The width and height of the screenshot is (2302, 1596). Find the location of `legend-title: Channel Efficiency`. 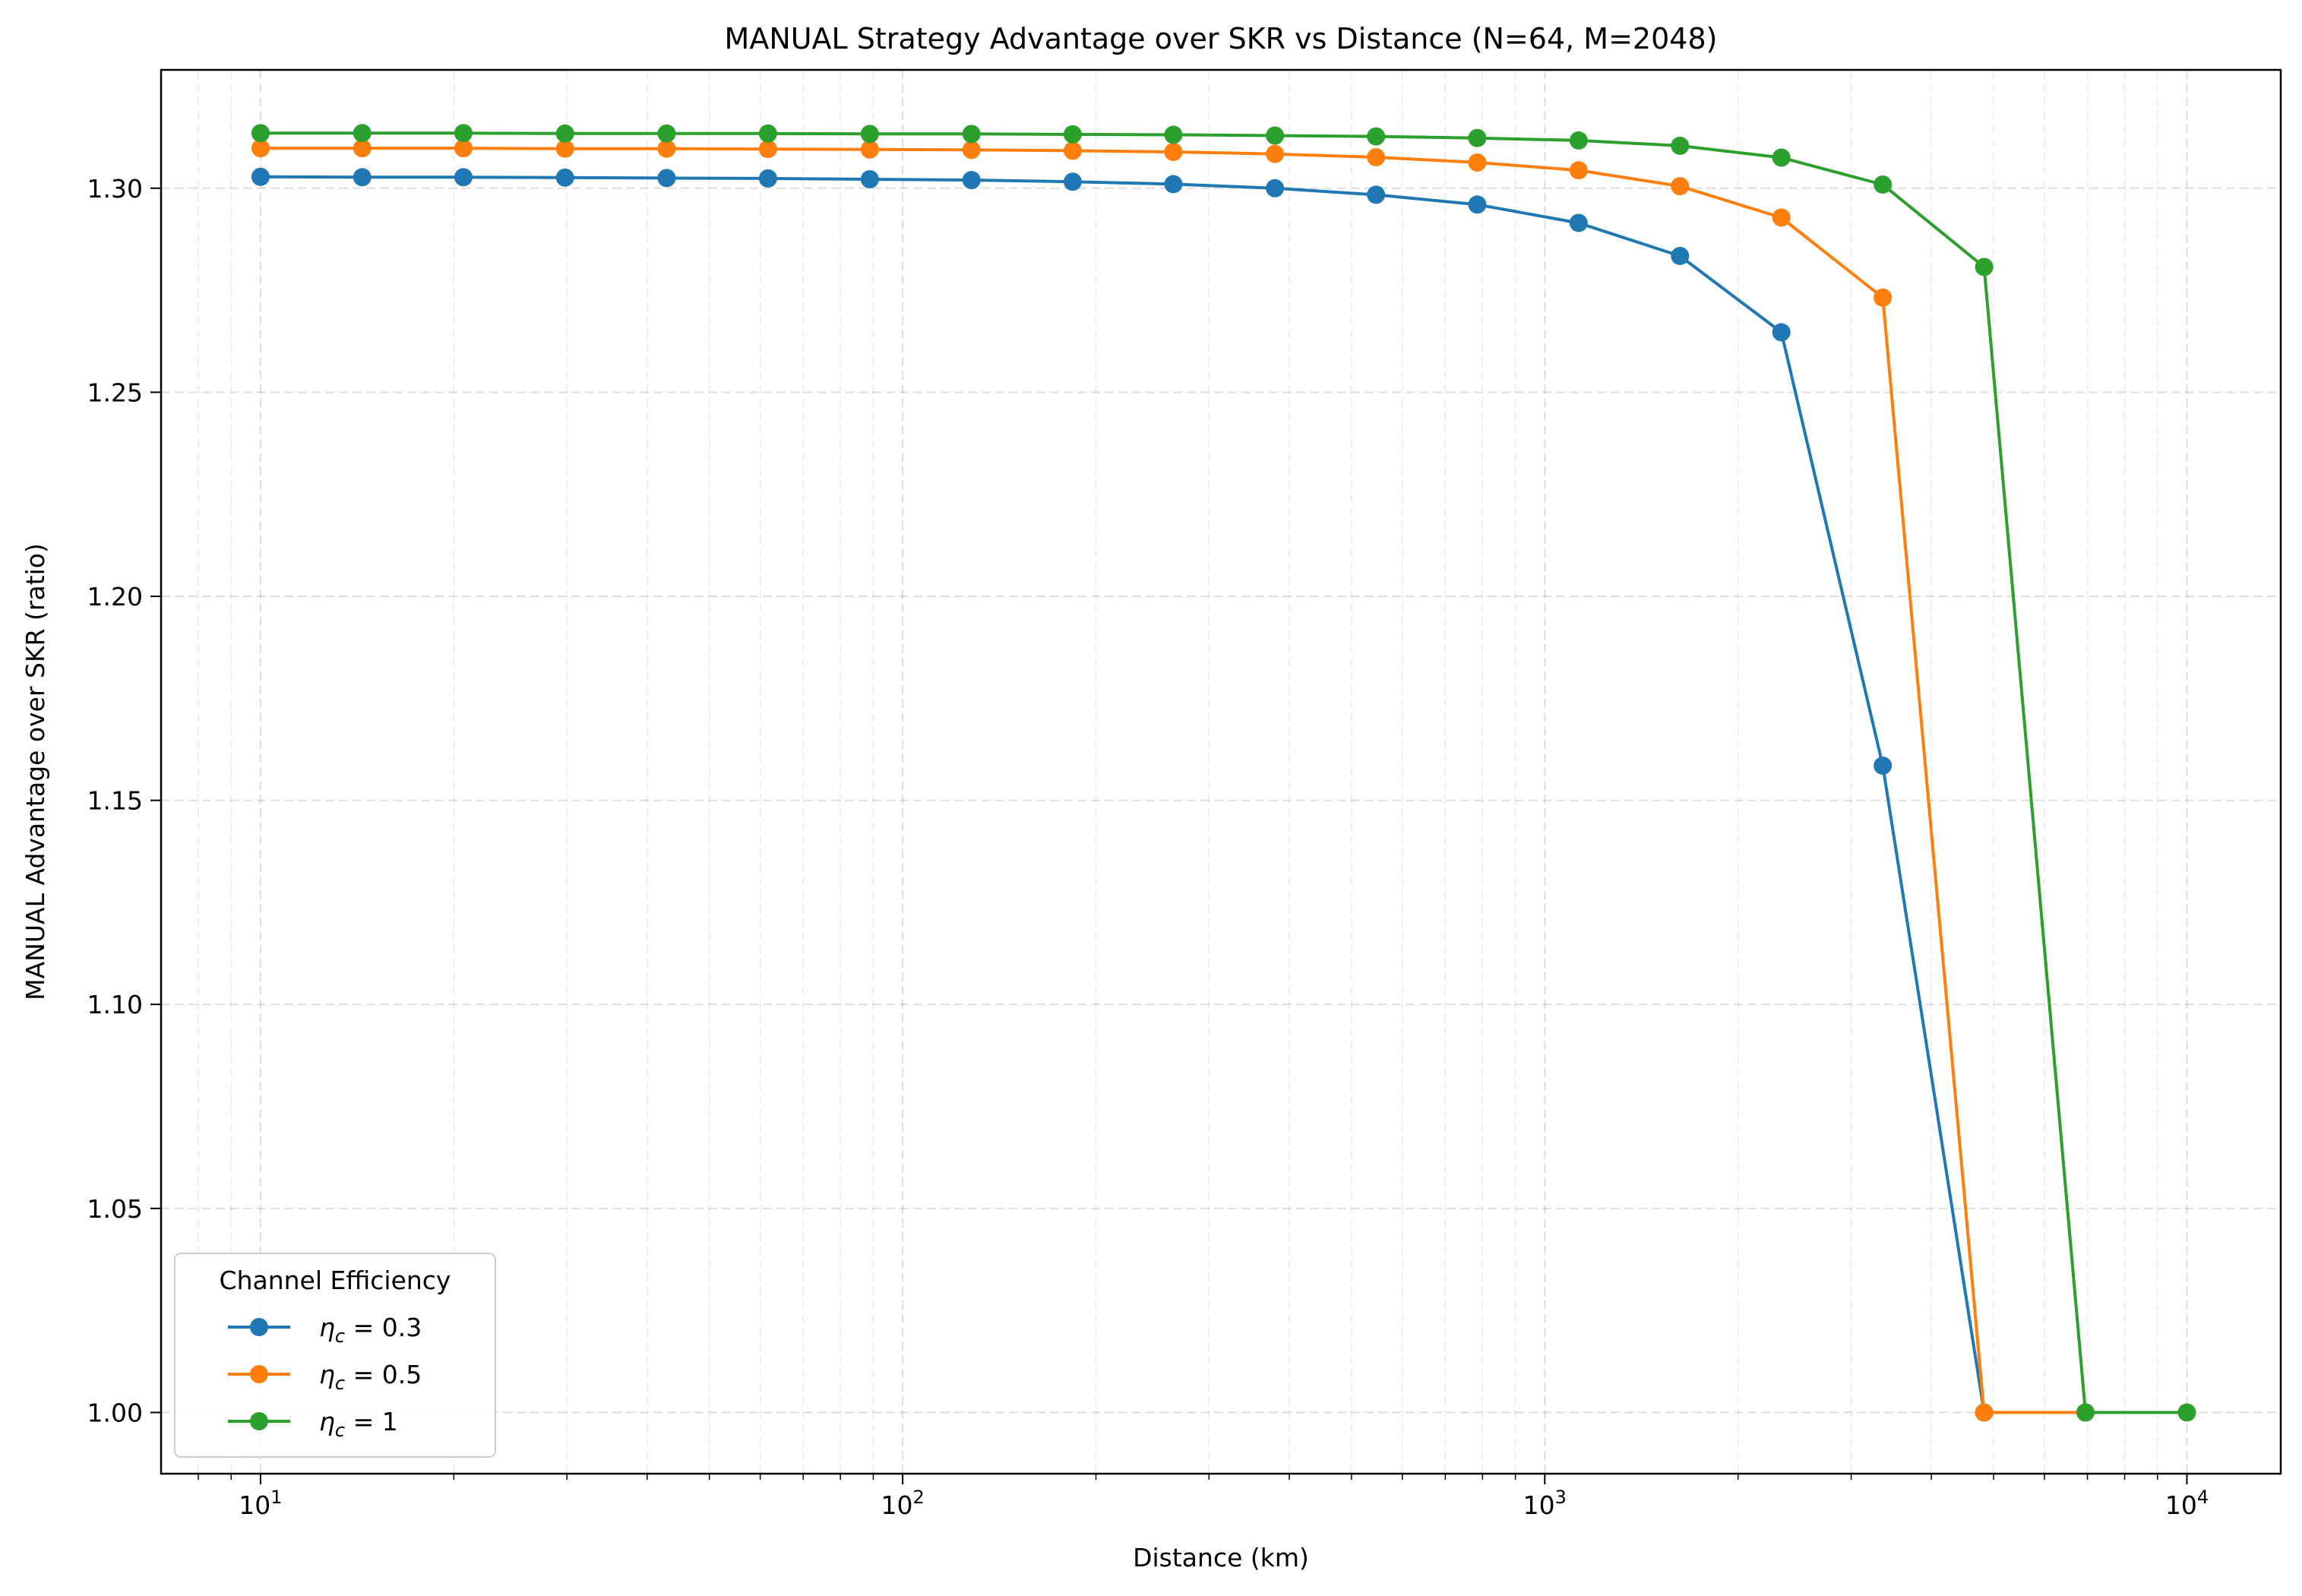

legend-title: Channel Efficiency is located at coordinates (335, 1280).